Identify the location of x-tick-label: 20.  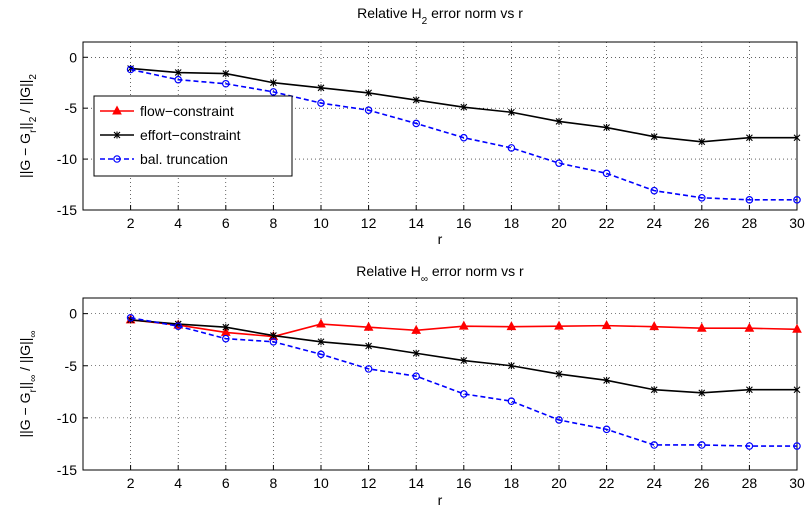
(559, 483).